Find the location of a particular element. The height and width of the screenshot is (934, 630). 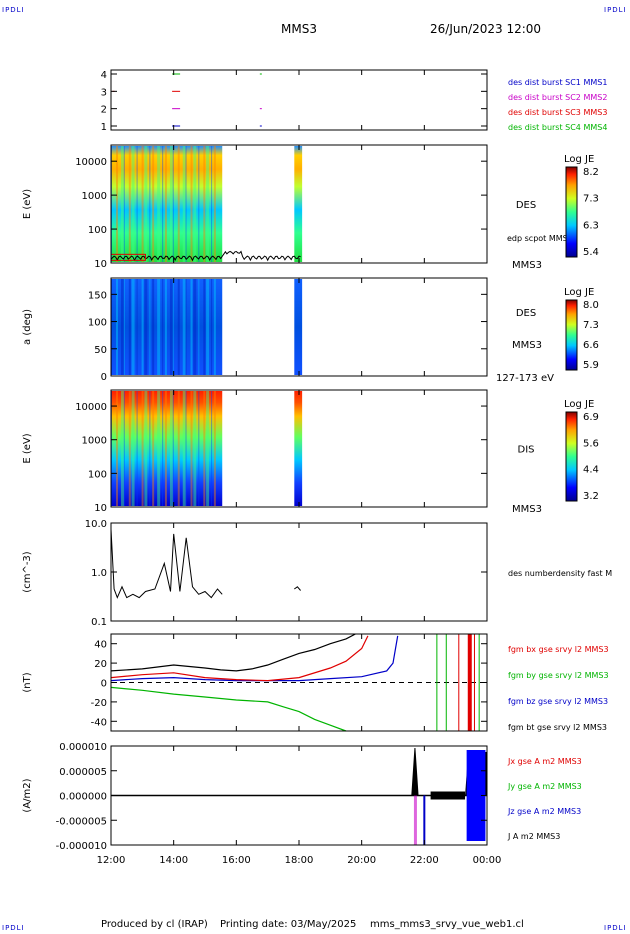

y-tick-label-burst: 3 is located at coordinates (104, 92).